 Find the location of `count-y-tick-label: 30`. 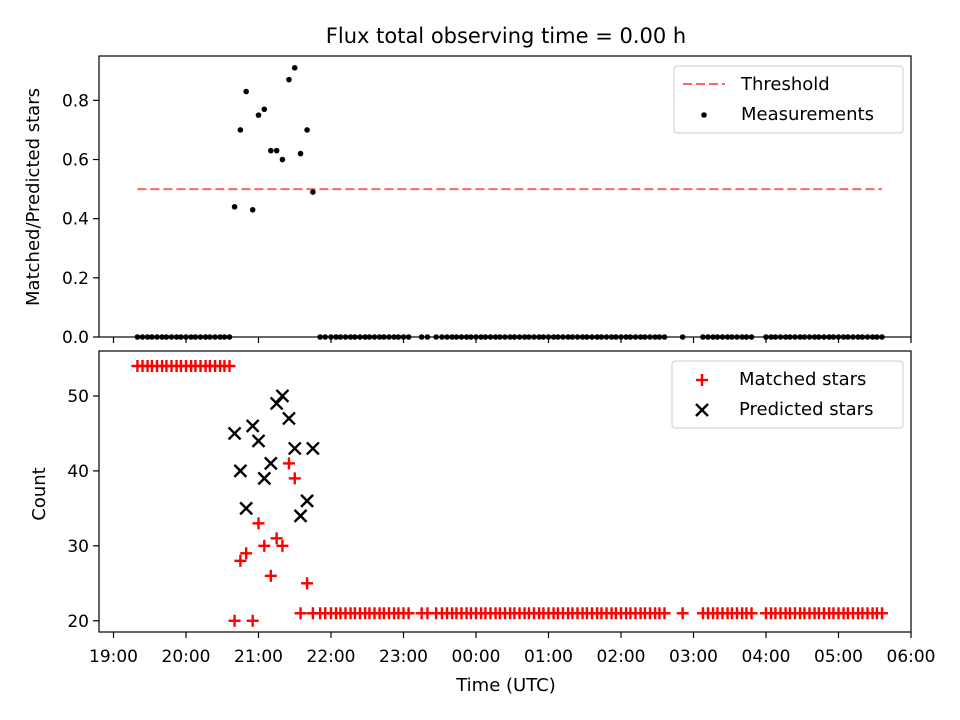

count-y-tick-label: 30 is located at coordinates (78, 547).